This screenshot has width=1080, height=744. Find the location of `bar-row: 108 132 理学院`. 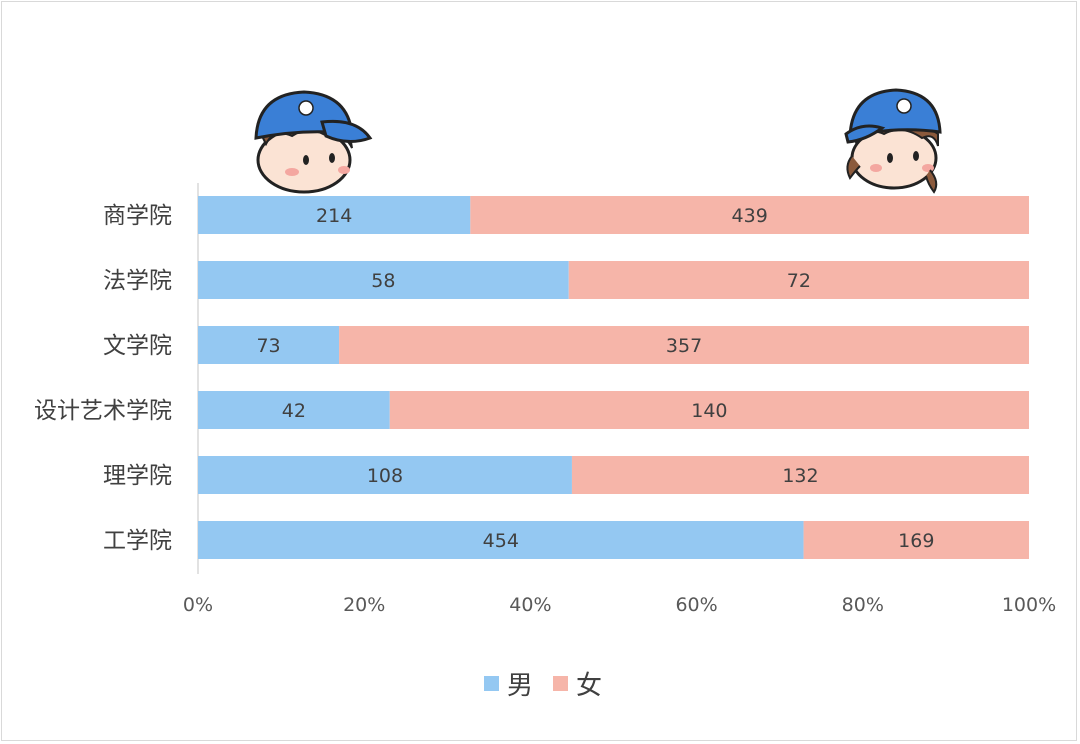

bar-row: 108 132 理学院 is located at coordinates (566, 475).